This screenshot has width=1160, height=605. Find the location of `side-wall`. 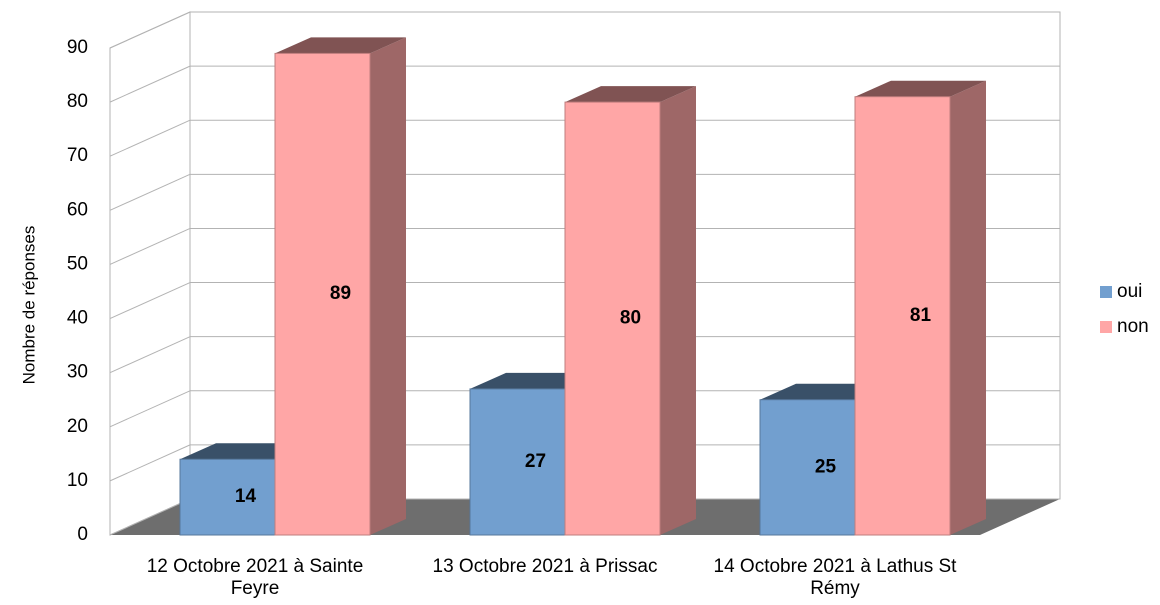

side-wall is located at coordinates (150, 273).